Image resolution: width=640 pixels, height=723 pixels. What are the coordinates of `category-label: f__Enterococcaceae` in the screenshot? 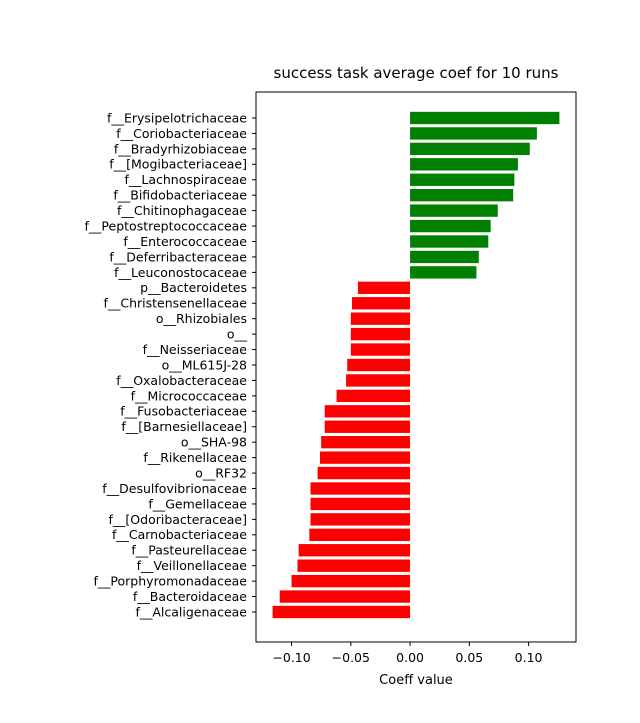 It's located at (185, 241).